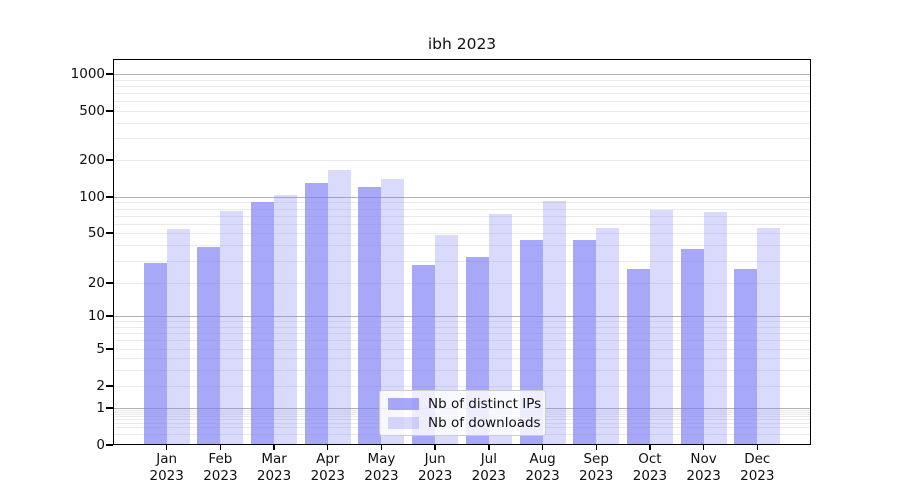  I want to click on legend-label: Nb of distinct IPs, so click(485, 403).